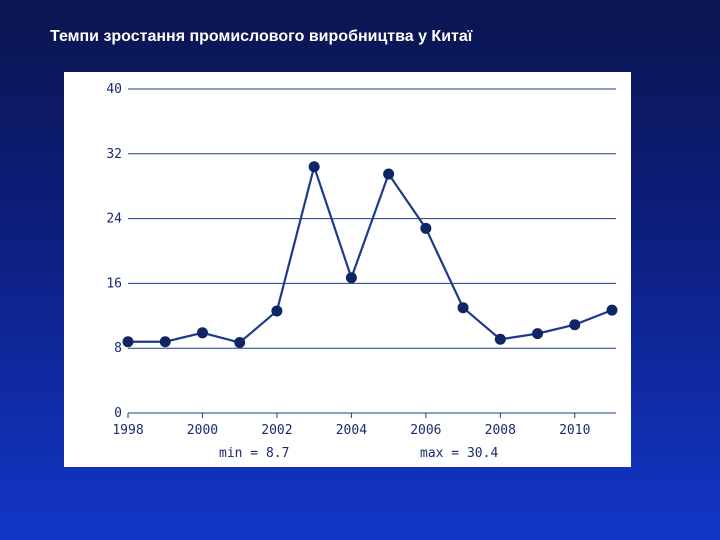 Image resolution: width=720 pixels, height=540 pixels. Describe the element at coordinates (612, 310) in the screenshot. I see `data-point-2011` at that location.